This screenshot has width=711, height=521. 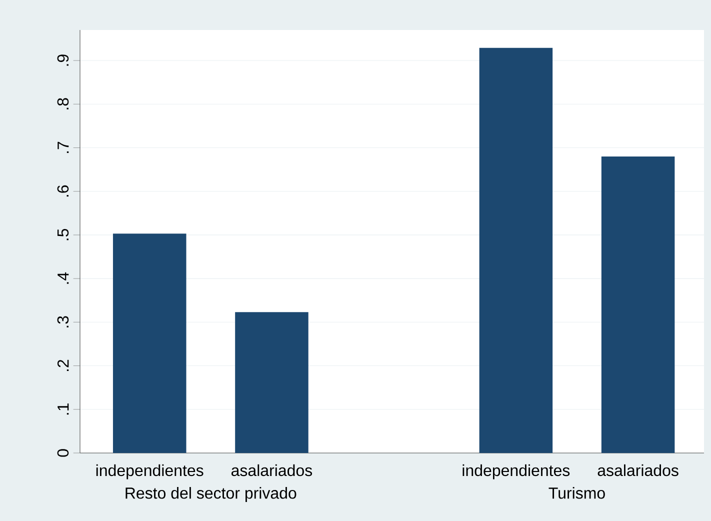 What do you see at coordinates (63, 234) in the screenshot?
I see `y-tick-label: .5` at bounding box center [63, 234].